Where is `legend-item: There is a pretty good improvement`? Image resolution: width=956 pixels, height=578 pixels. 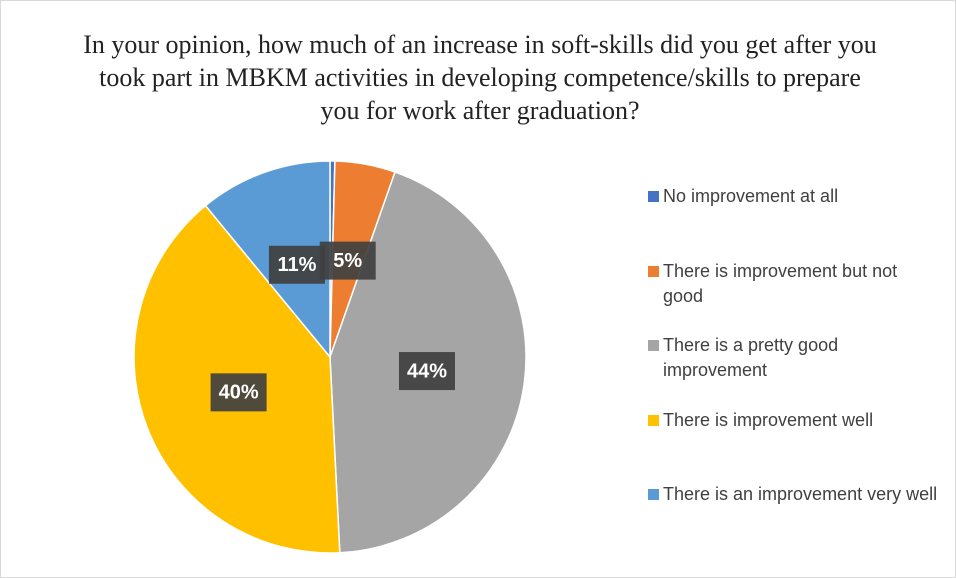
legend-item: There is a pretty good improvement is located at coordinates (793, 358).